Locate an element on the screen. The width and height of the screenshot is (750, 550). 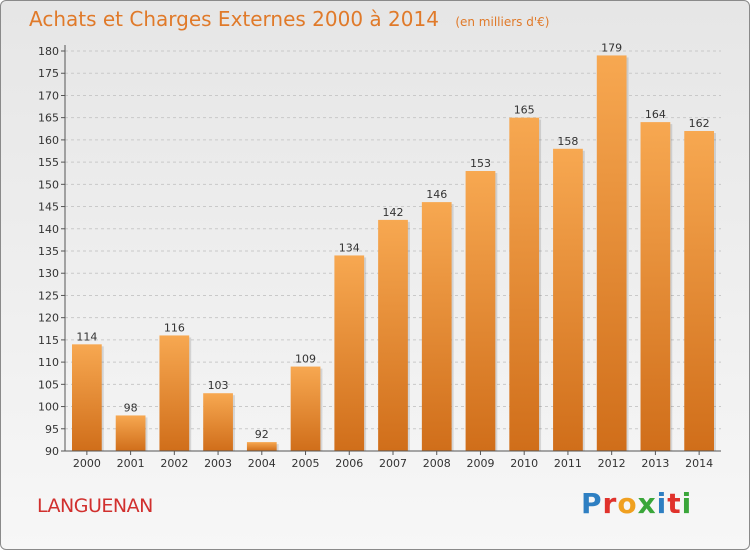
y-tick-label: 150 is located at coordinates (48, 184).